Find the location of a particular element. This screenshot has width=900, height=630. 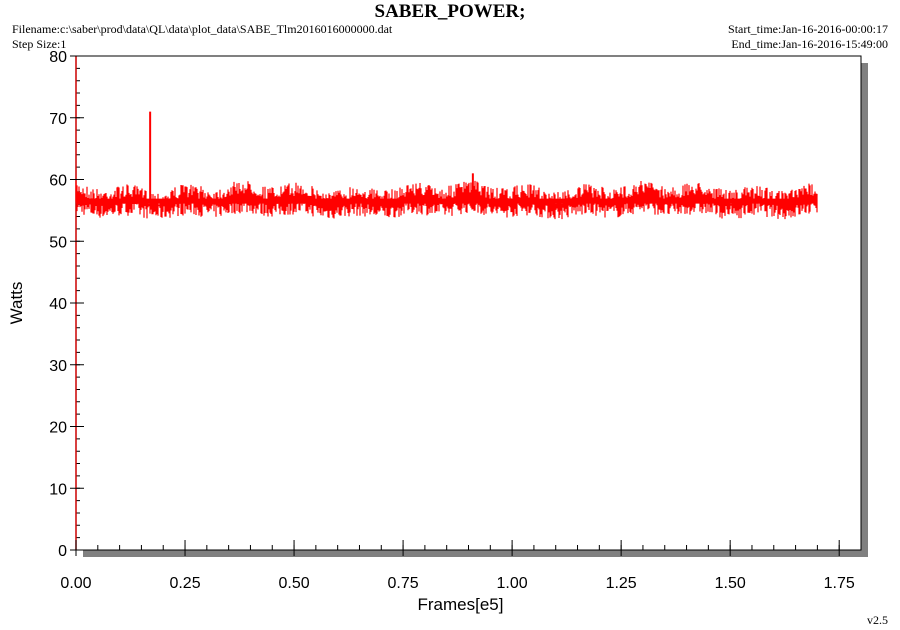

x-tick-label: 0.75 is located at coordinates (403, 583).